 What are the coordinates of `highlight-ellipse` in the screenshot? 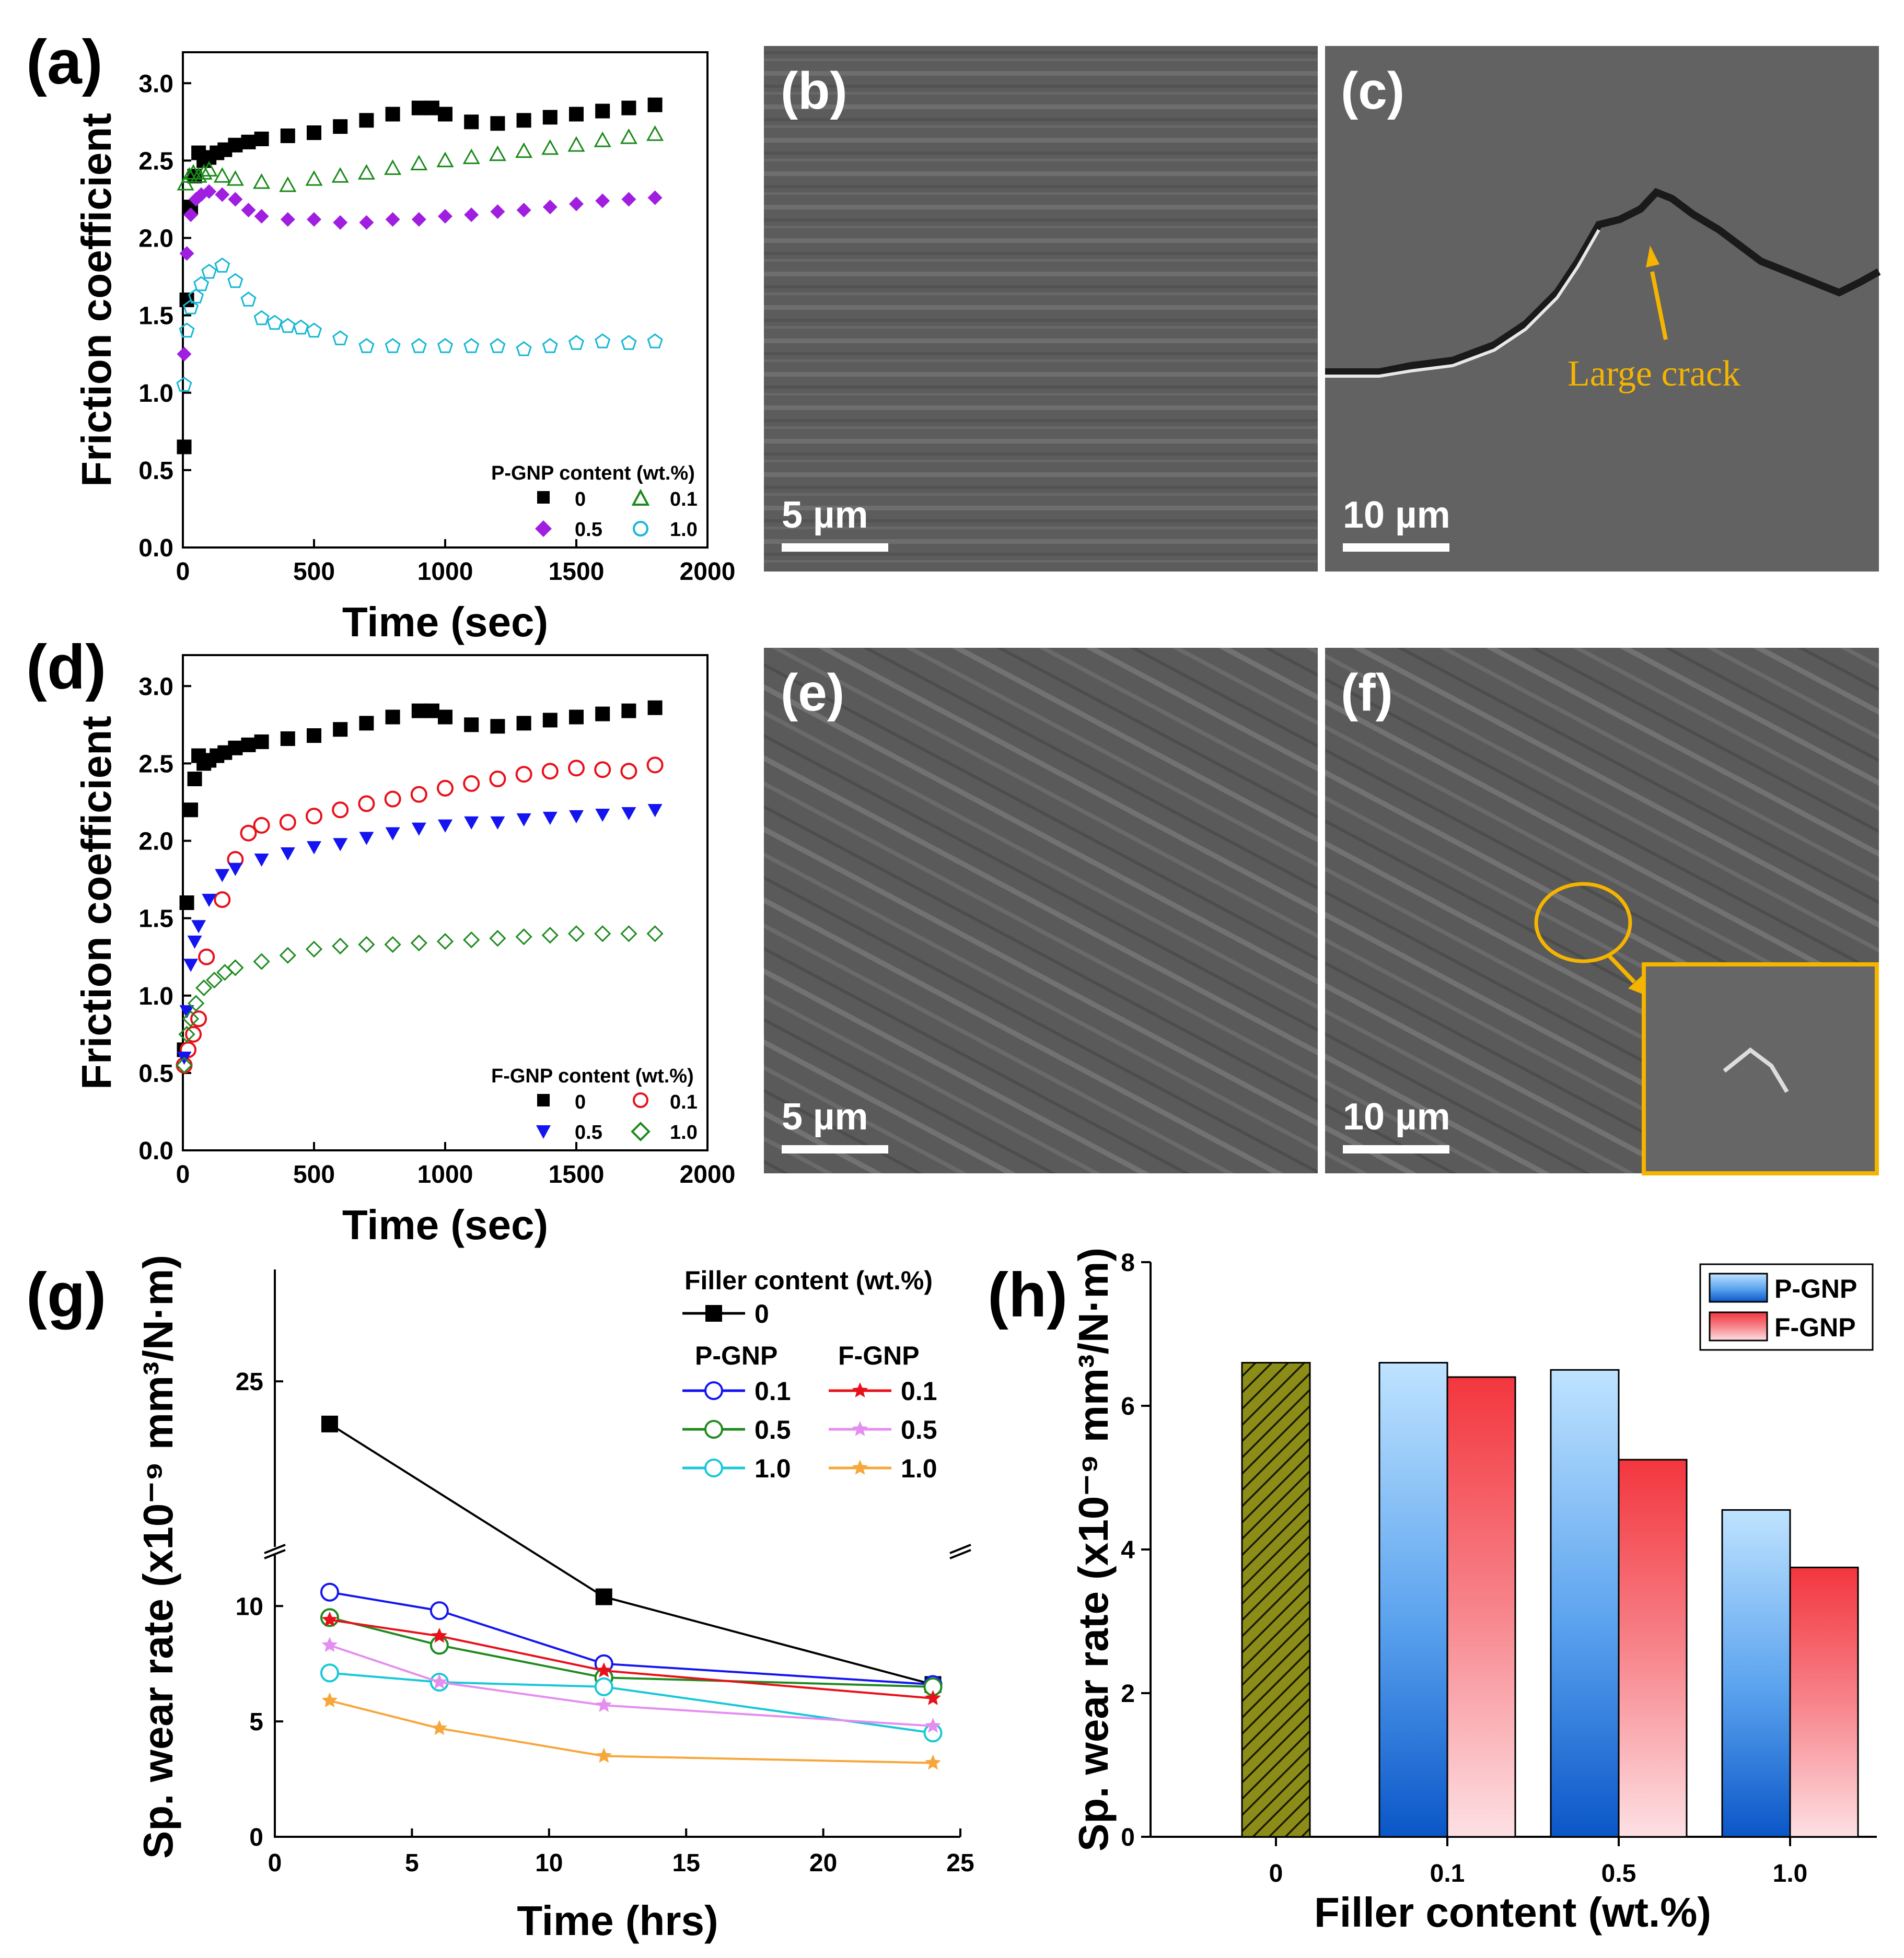 It's located at (1583, 923).